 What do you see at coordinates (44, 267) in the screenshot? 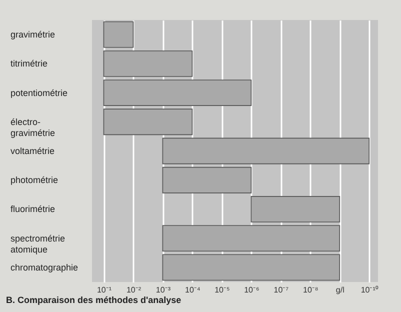
I see `y-tick-label: chromatographie` at bounding box center [44, 267].